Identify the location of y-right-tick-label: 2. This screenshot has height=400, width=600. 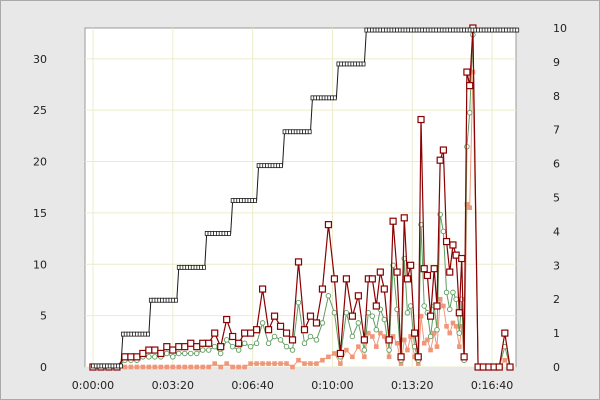
(556, 299).